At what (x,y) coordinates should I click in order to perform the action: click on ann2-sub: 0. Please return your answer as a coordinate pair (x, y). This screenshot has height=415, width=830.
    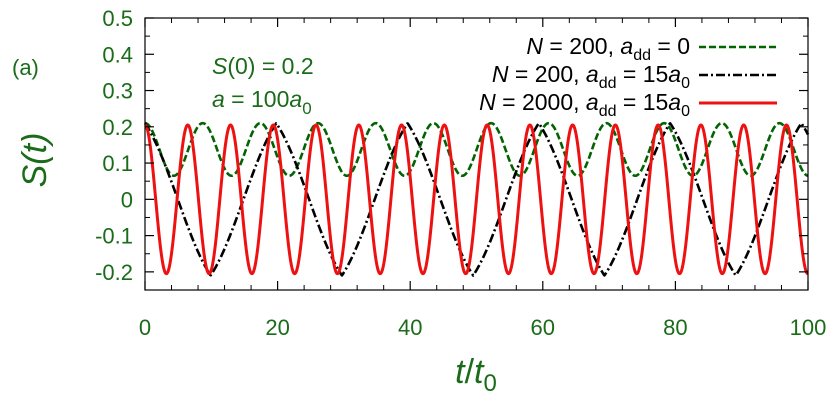
    Looking at the image, I should click on (306, 108).